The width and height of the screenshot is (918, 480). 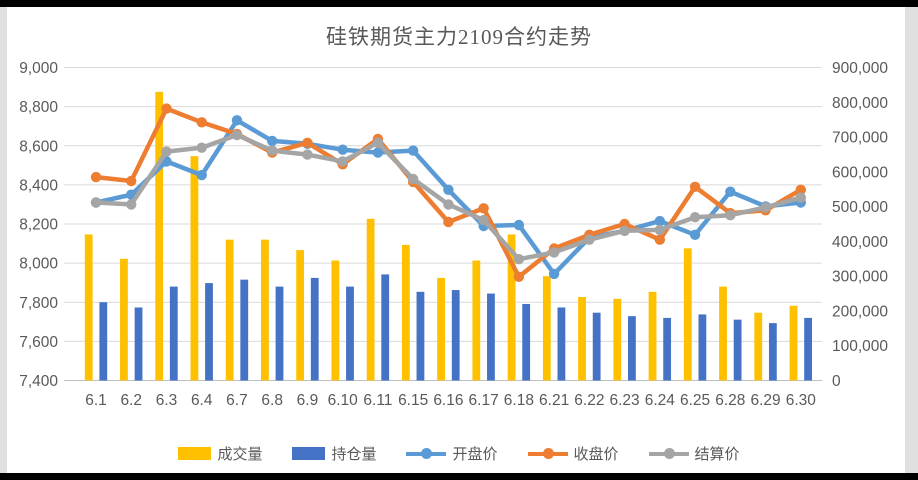 I want to click on legend-label: 成交量, so click(x=240, y=454).